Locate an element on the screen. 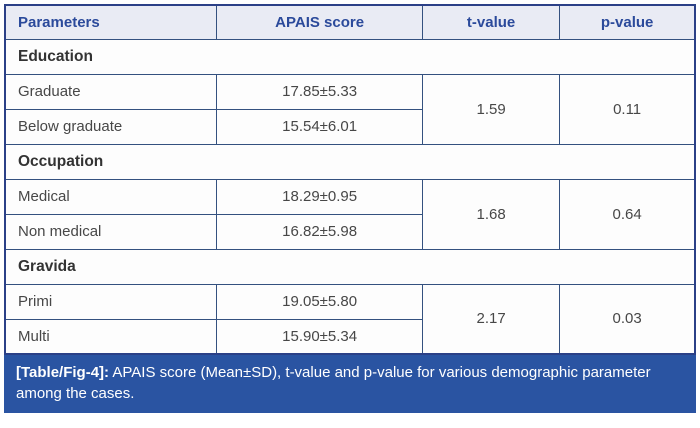  table-header-row: Parameters APAIS score t-value p-value is located at coordinates (350, 22).